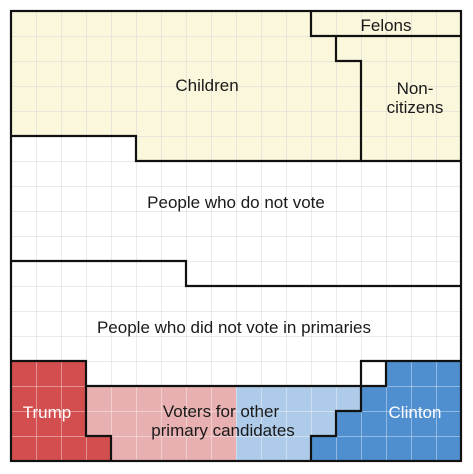 The width and height of the screenshot is (473, 474). Describe the element at coordinates (206, 85) in the screenshot. I see `children-label: Children` at that location.